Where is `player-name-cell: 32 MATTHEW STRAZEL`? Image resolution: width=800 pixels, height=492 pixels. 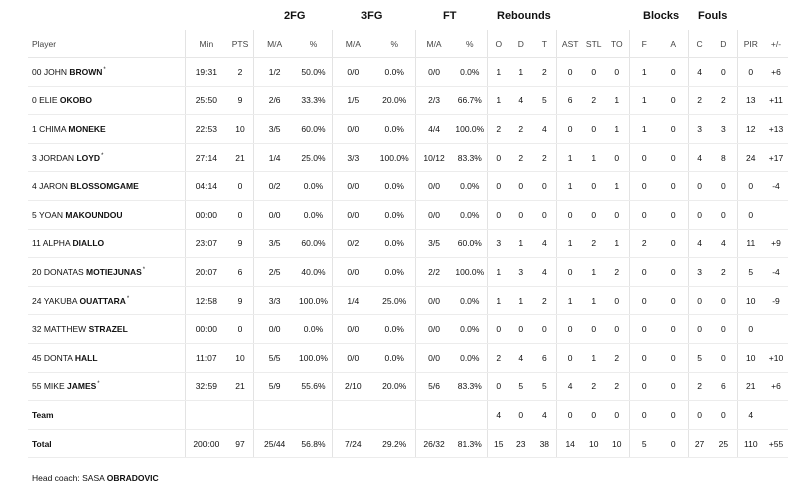 player-name-cell: 32 MATTHEW STRAZEL is located at coordinates (107, 329).